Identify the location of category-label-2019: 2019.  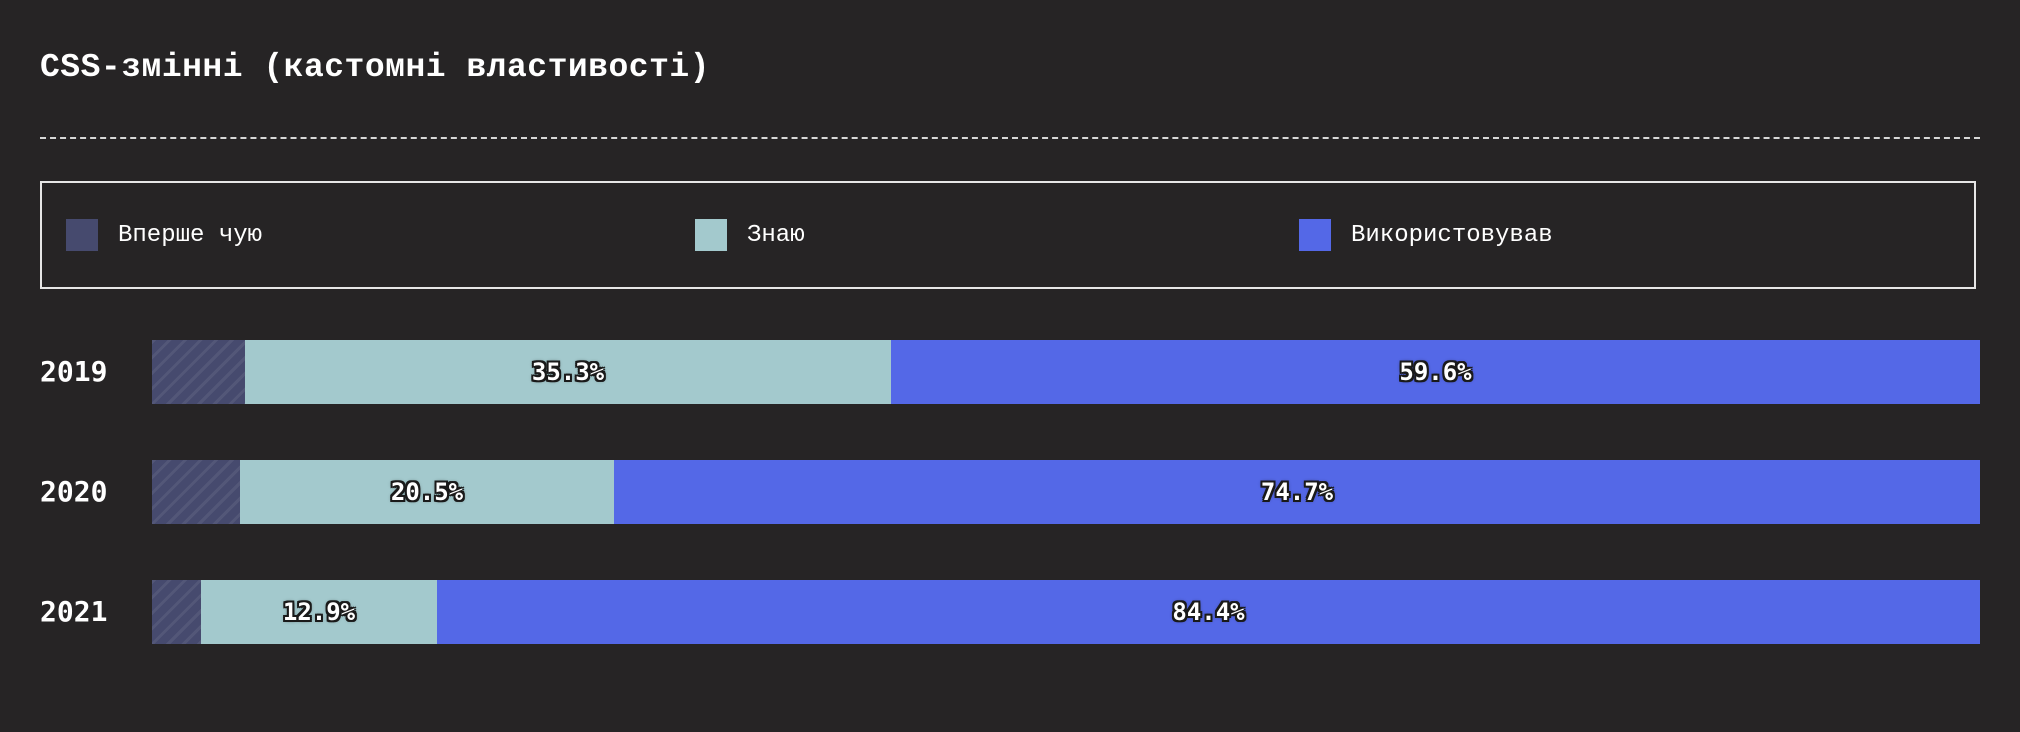
(74, 371).